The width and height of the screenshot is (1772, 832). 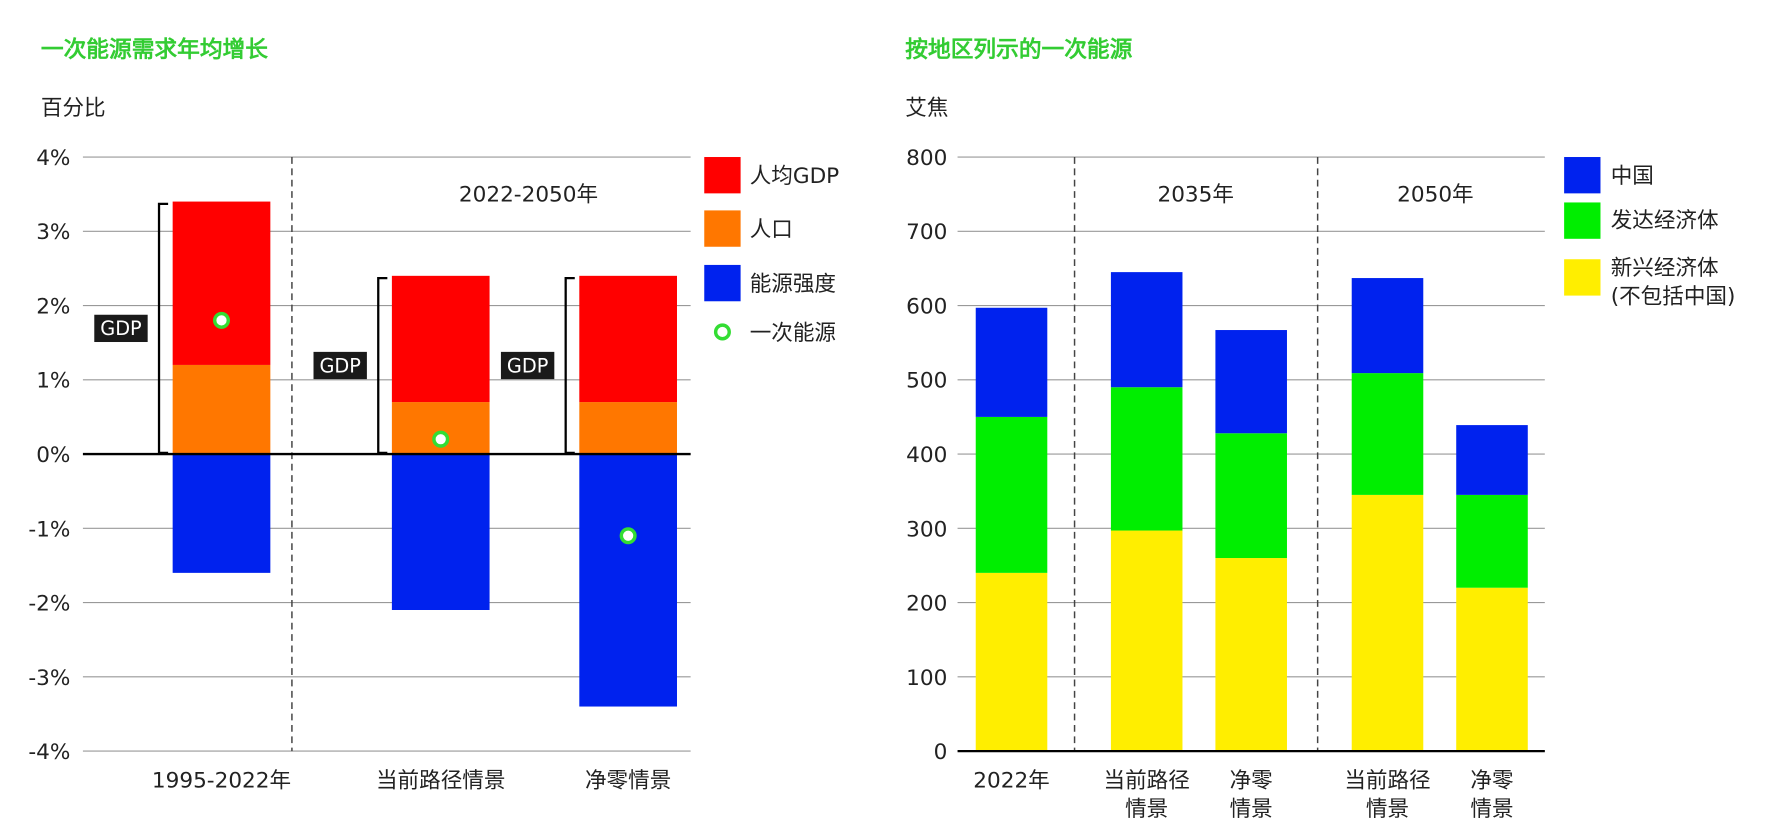 What do you see at coordinates (154, 49) in the screenshot?
I see `left-chart-title: 一次能源需求年均增长` at bounding box center [154, 49].